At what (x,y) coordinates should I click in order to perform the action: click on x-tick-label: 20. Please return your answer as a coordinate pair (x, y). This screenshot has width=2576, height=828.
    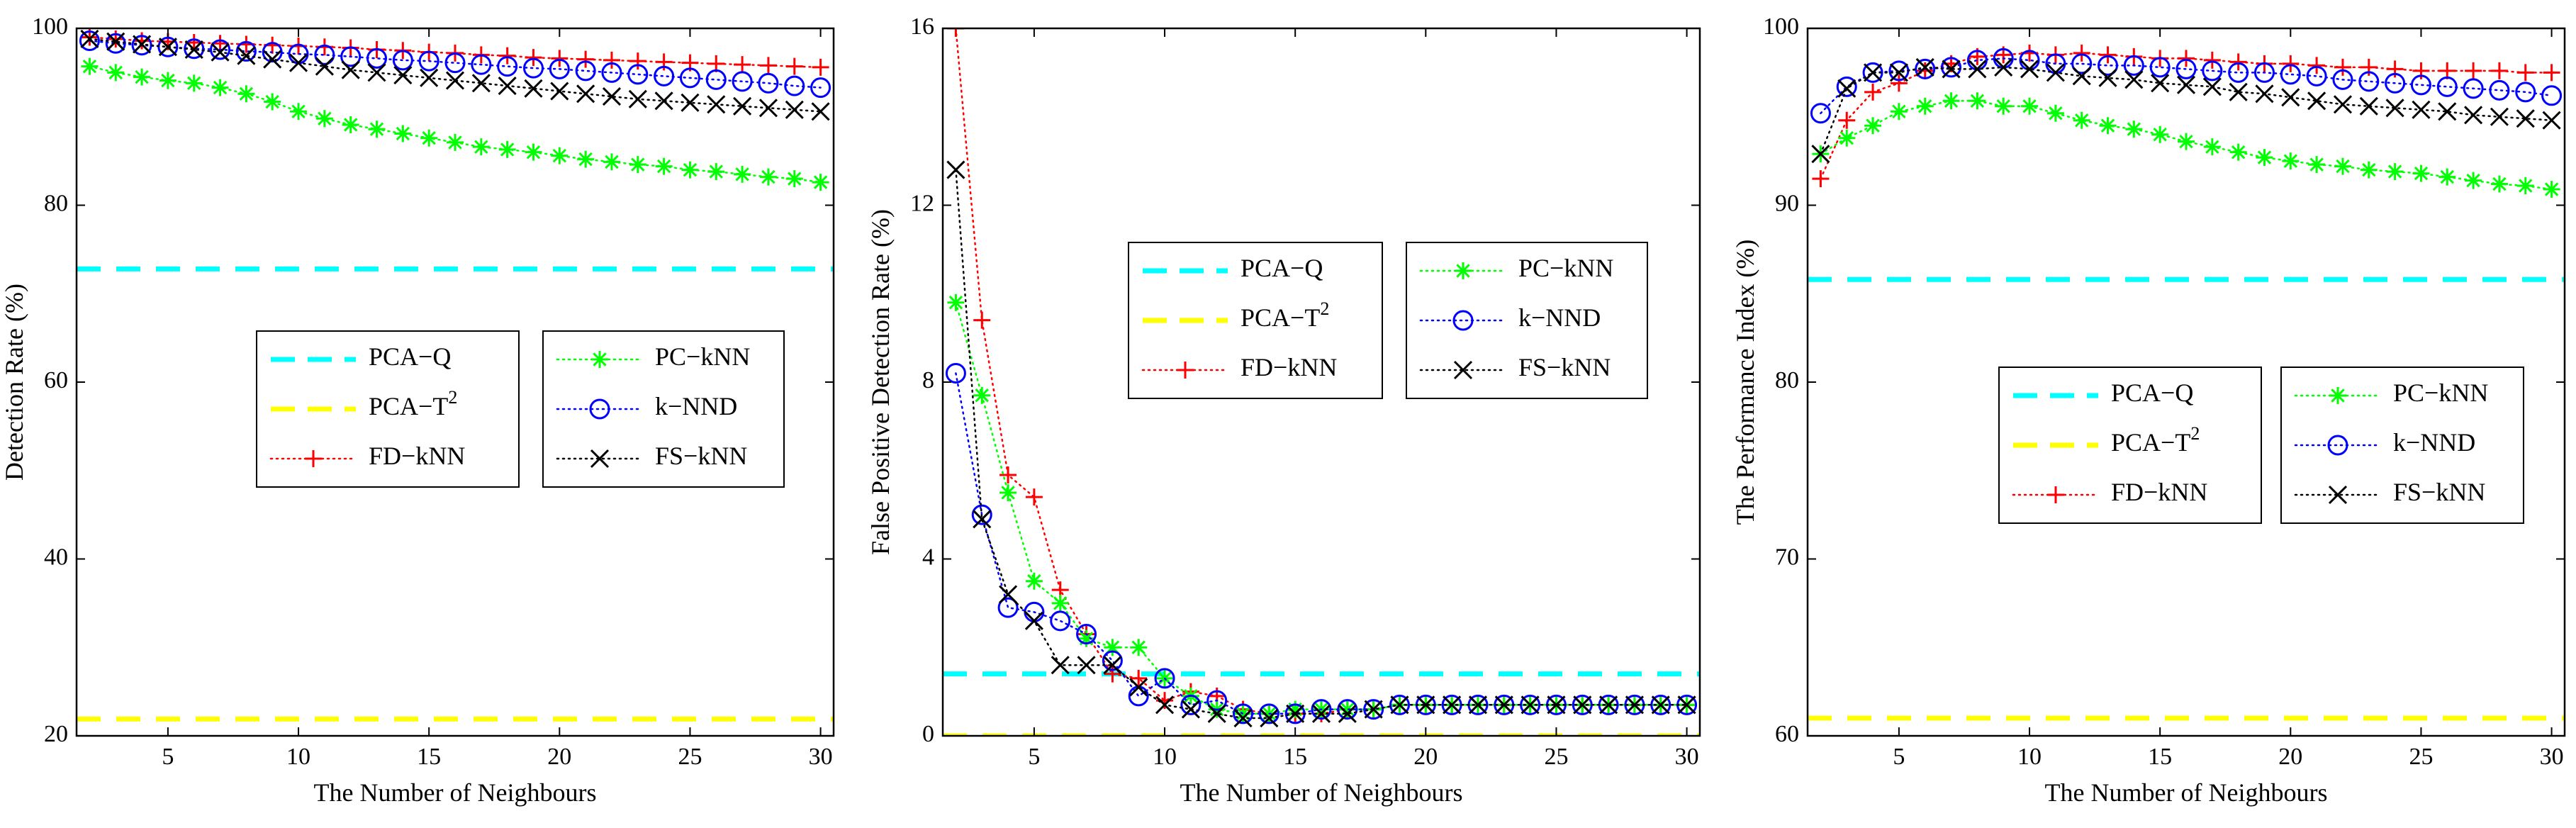
    Looking at the image, I should click on (1426, 757).